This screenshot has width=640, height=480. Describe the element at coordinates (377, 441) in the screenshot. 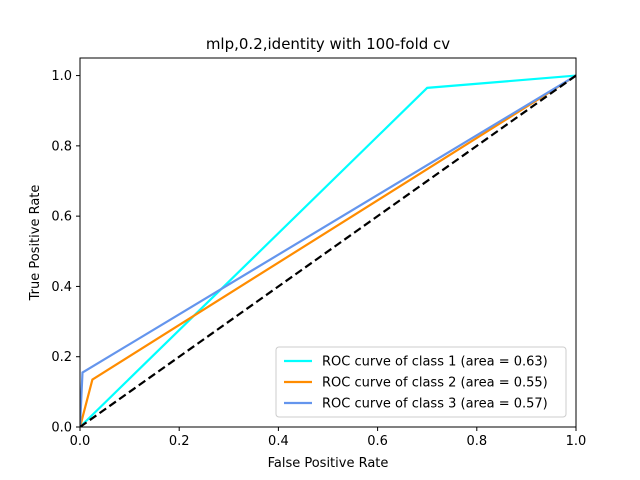

I see `x-tick-label: 0.6` at that location.